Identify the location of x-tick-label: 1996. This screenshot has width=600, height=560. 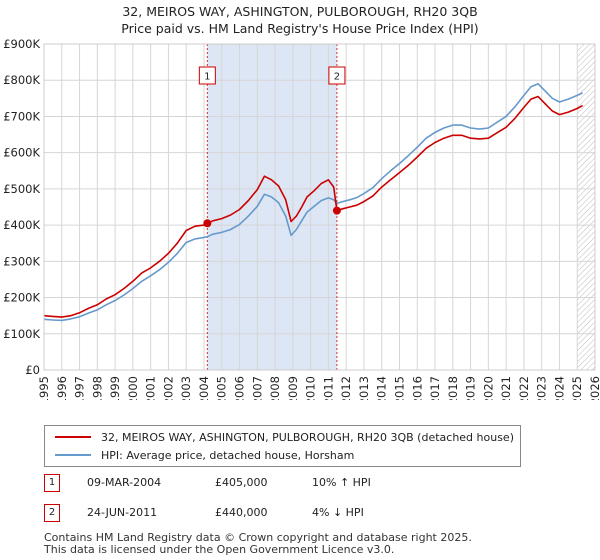
(62, 388).